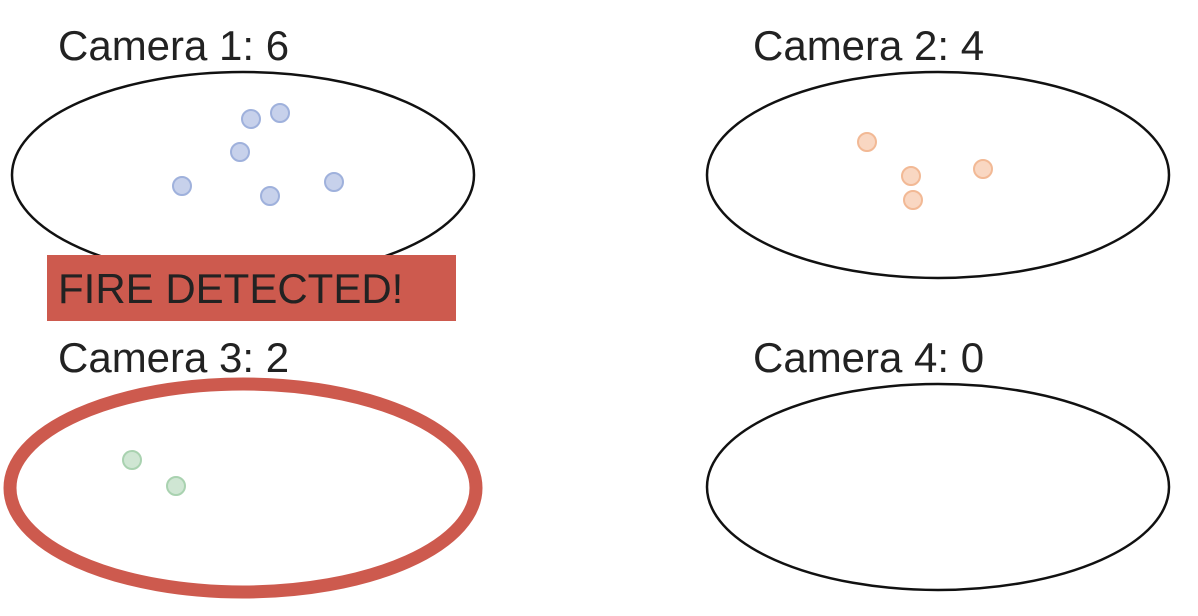 The width and height of the screenshot is (1198, 616). Describe the element at coordinates (243, 488) in the screenshot. I see `camera-view-alert` at that location.